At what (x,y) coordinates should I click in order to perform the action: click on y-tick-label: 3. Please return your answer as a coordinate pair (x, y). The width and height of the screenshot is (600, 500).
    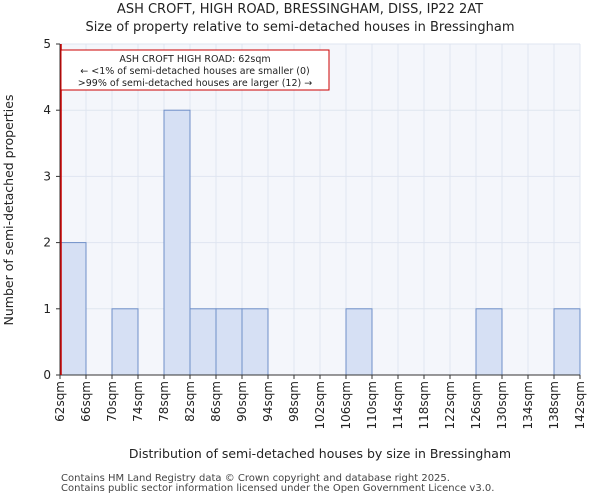
    Looking at the image, I should click on (47, 176).